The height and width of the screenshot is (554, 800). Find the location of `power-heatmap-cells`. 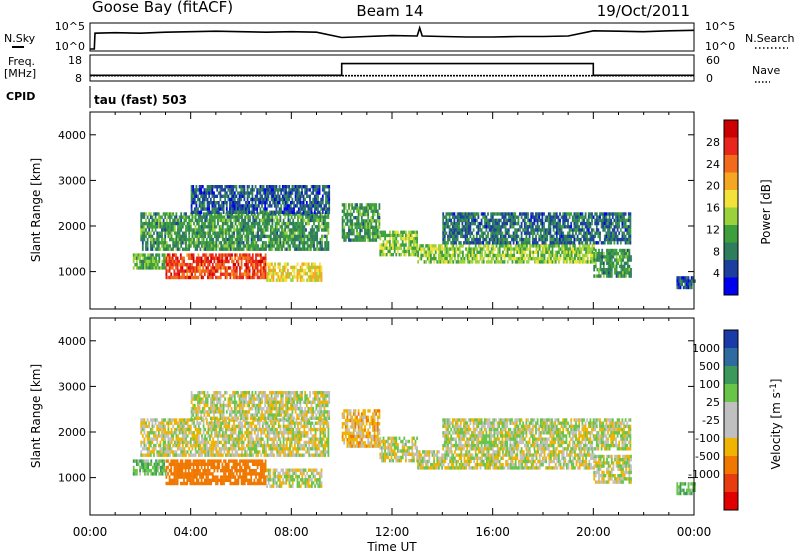

power-heatmap-cells is located at coordinates (414, 237).